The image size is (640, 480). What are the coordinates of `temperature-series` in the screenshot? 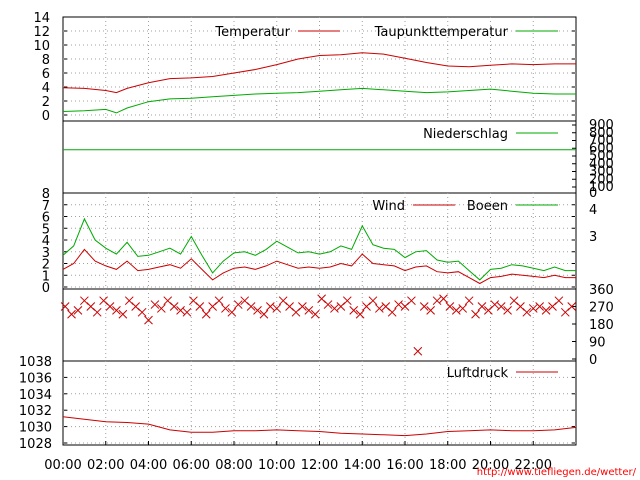 It's located at (319, 73).